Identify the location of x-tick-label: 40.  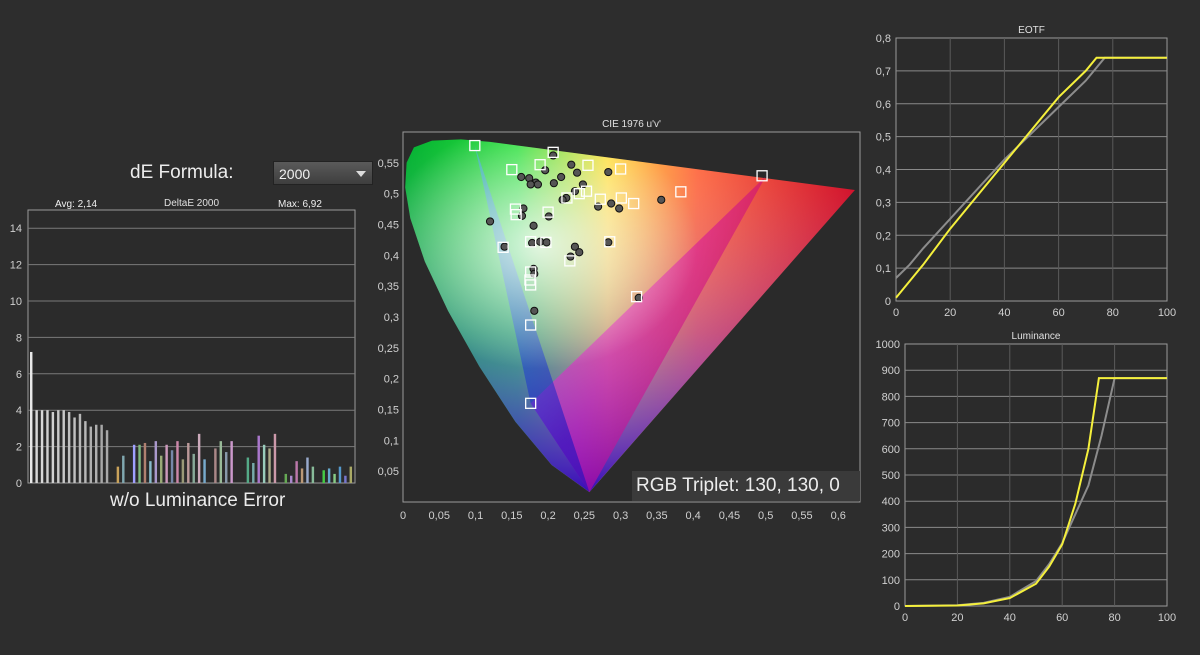
(1010, 618).